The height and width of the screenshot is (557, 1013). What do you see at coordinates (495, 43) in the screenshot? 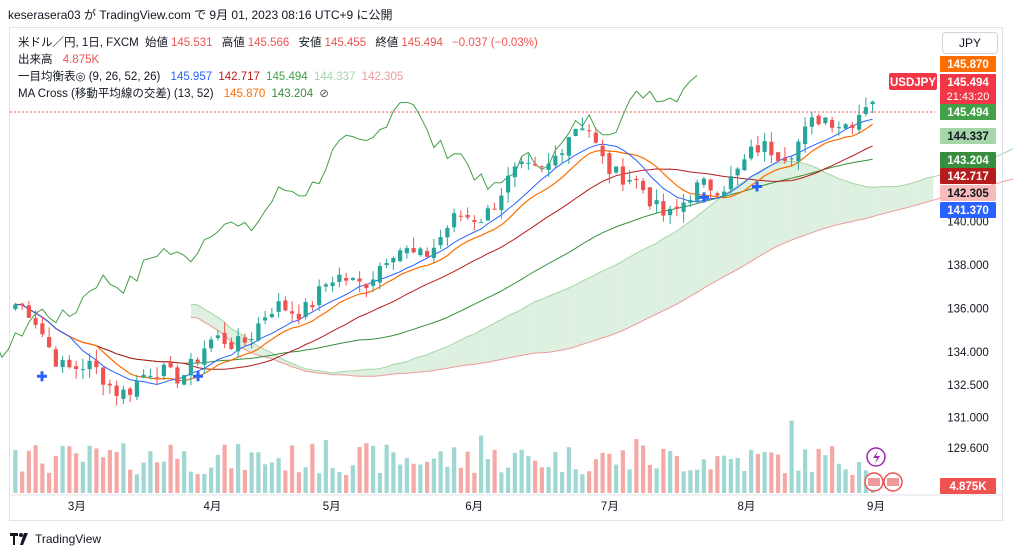
I see `legend-change: −0.037 (−0.03%)` at bounding box center [495, 43].